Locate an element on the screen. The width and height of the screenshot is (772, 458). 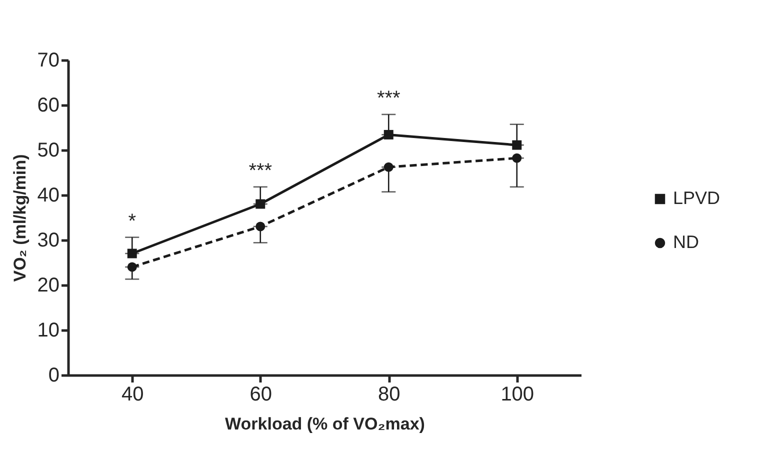
x-tick-label: 40 is located at coordinates (133, 395).